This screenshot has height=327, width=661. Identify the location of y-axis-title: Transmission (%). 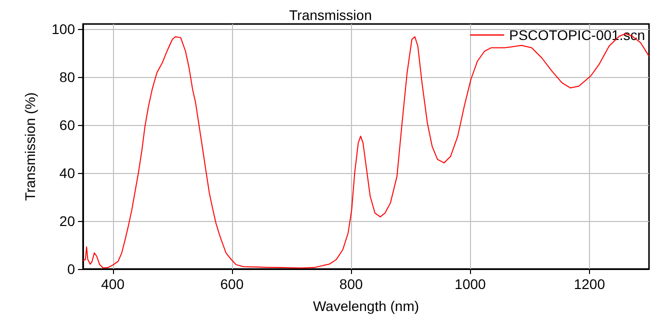
(30, 146).